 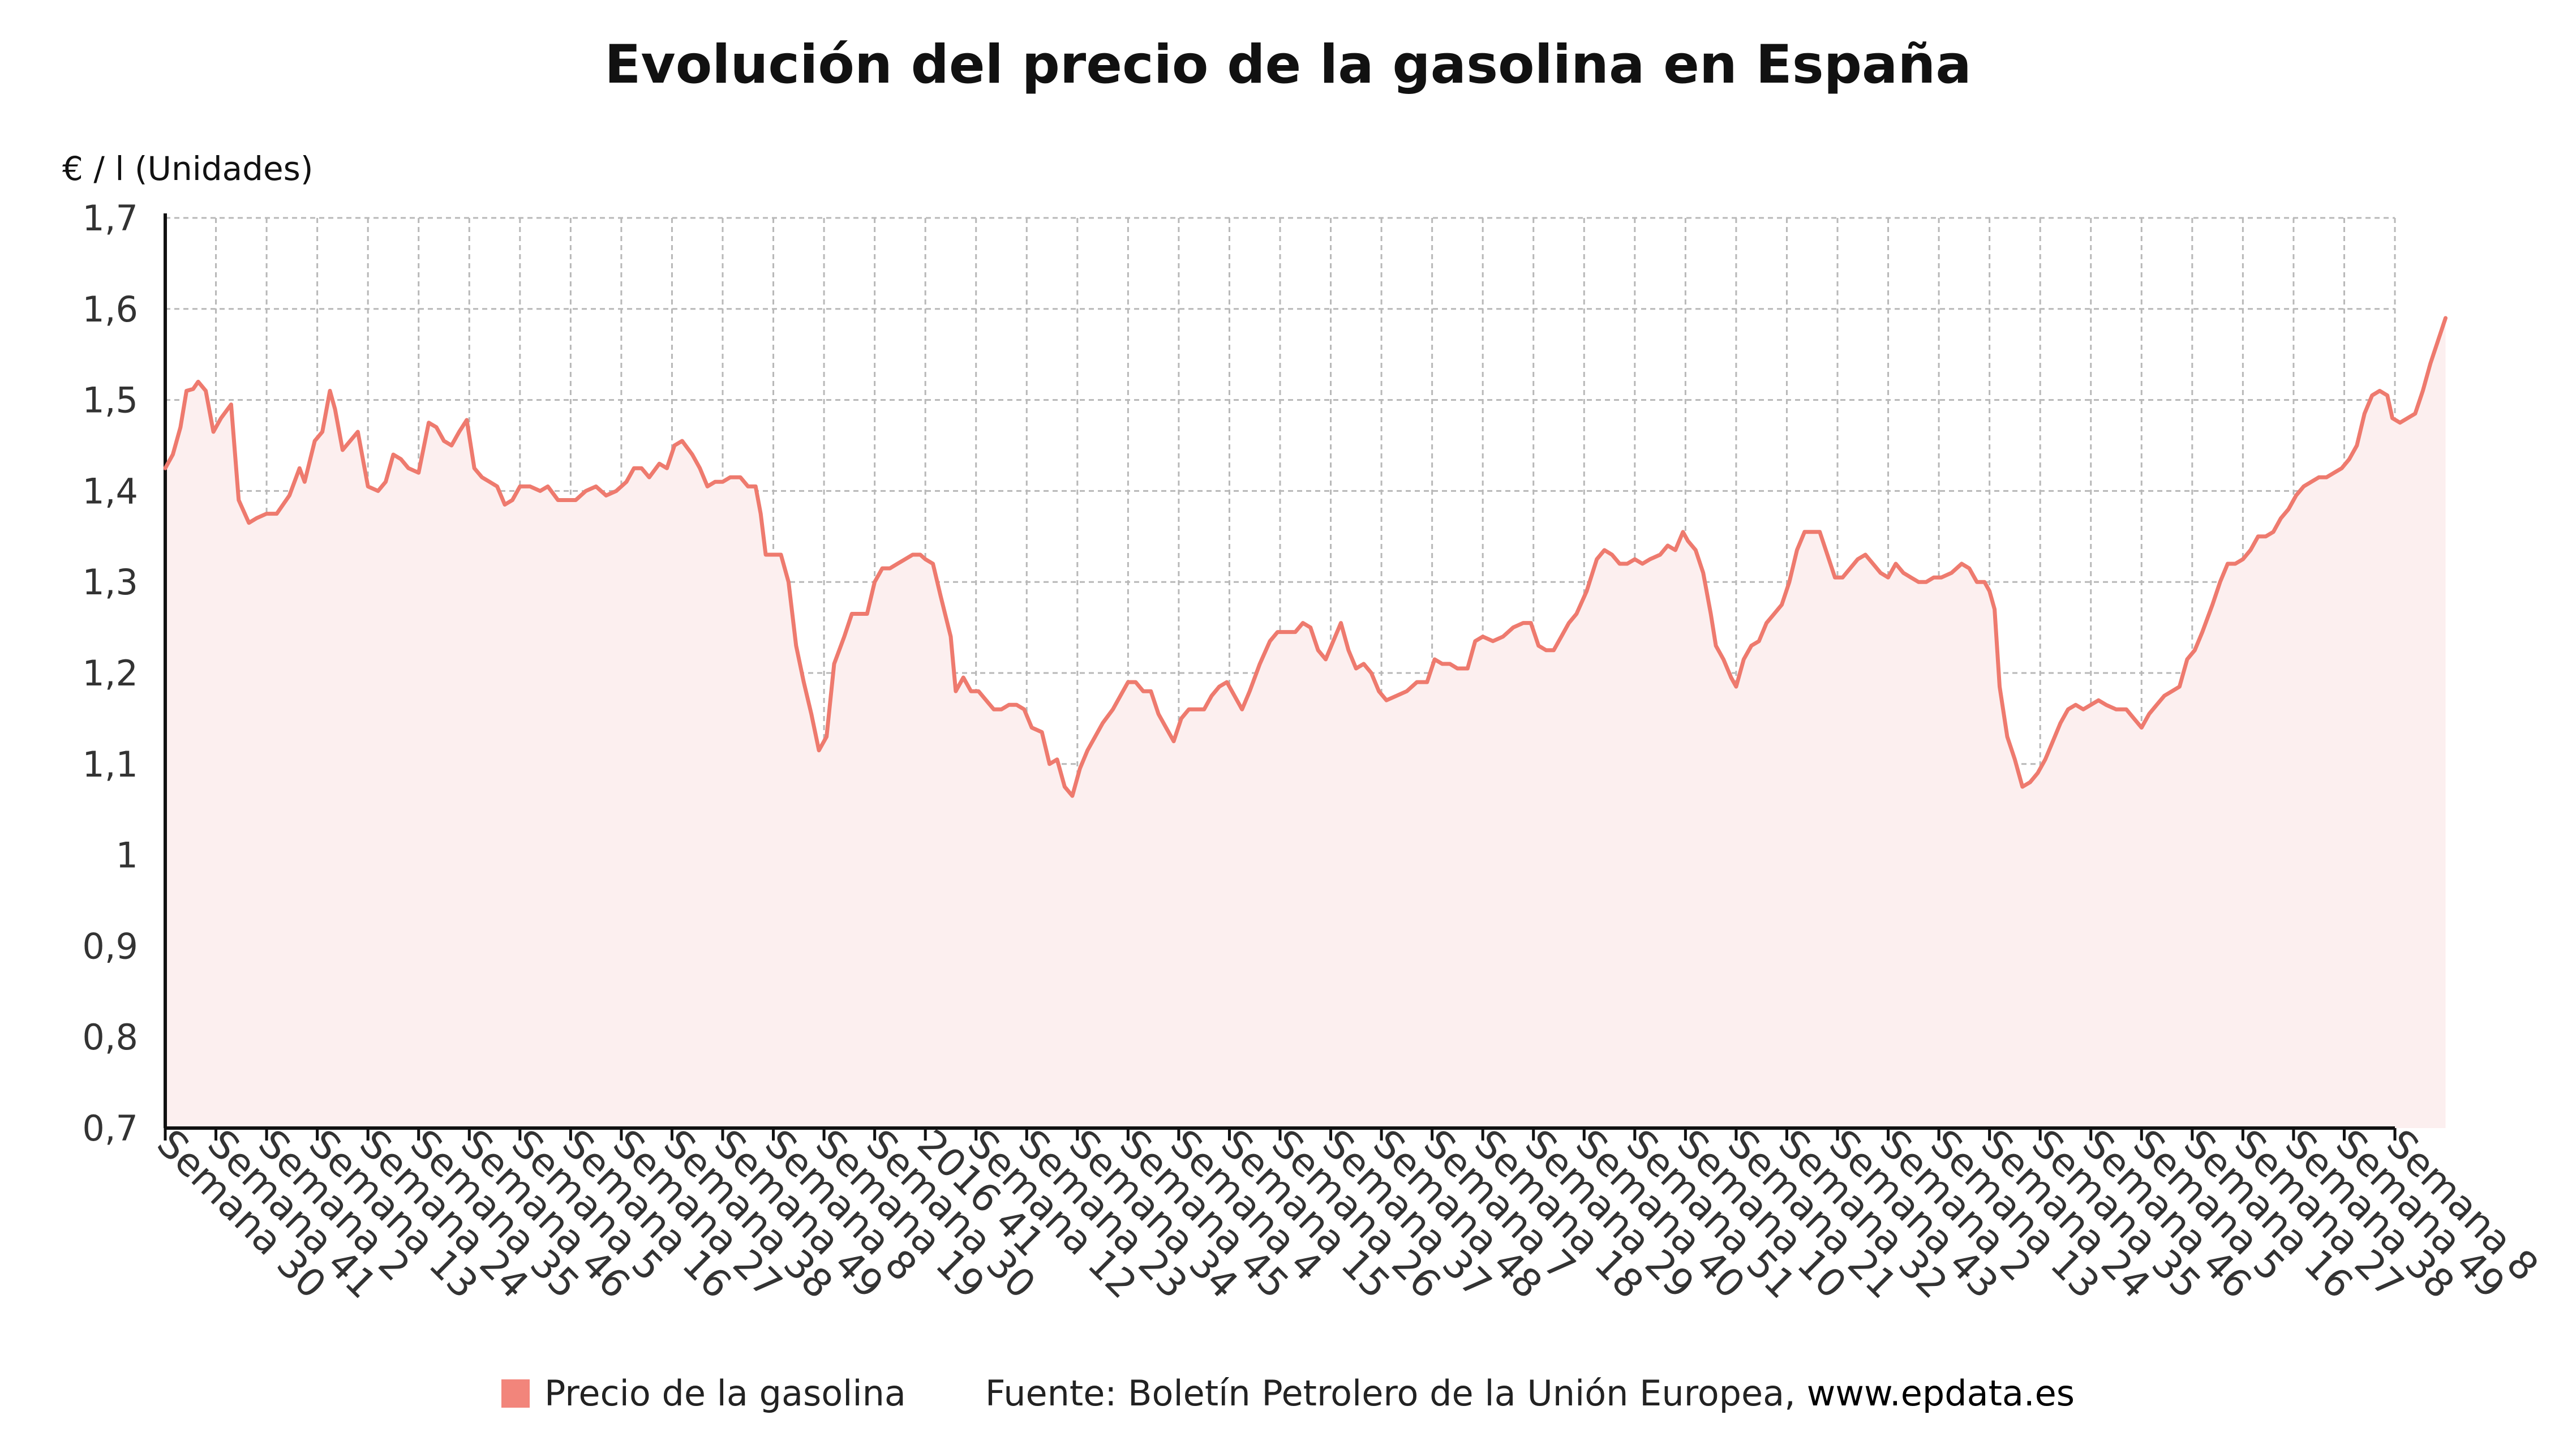 What do you see at coordinates (110, 946) in the screenshot?
I see `y-tick-label: 0,9` at bounding box center [110, 946].